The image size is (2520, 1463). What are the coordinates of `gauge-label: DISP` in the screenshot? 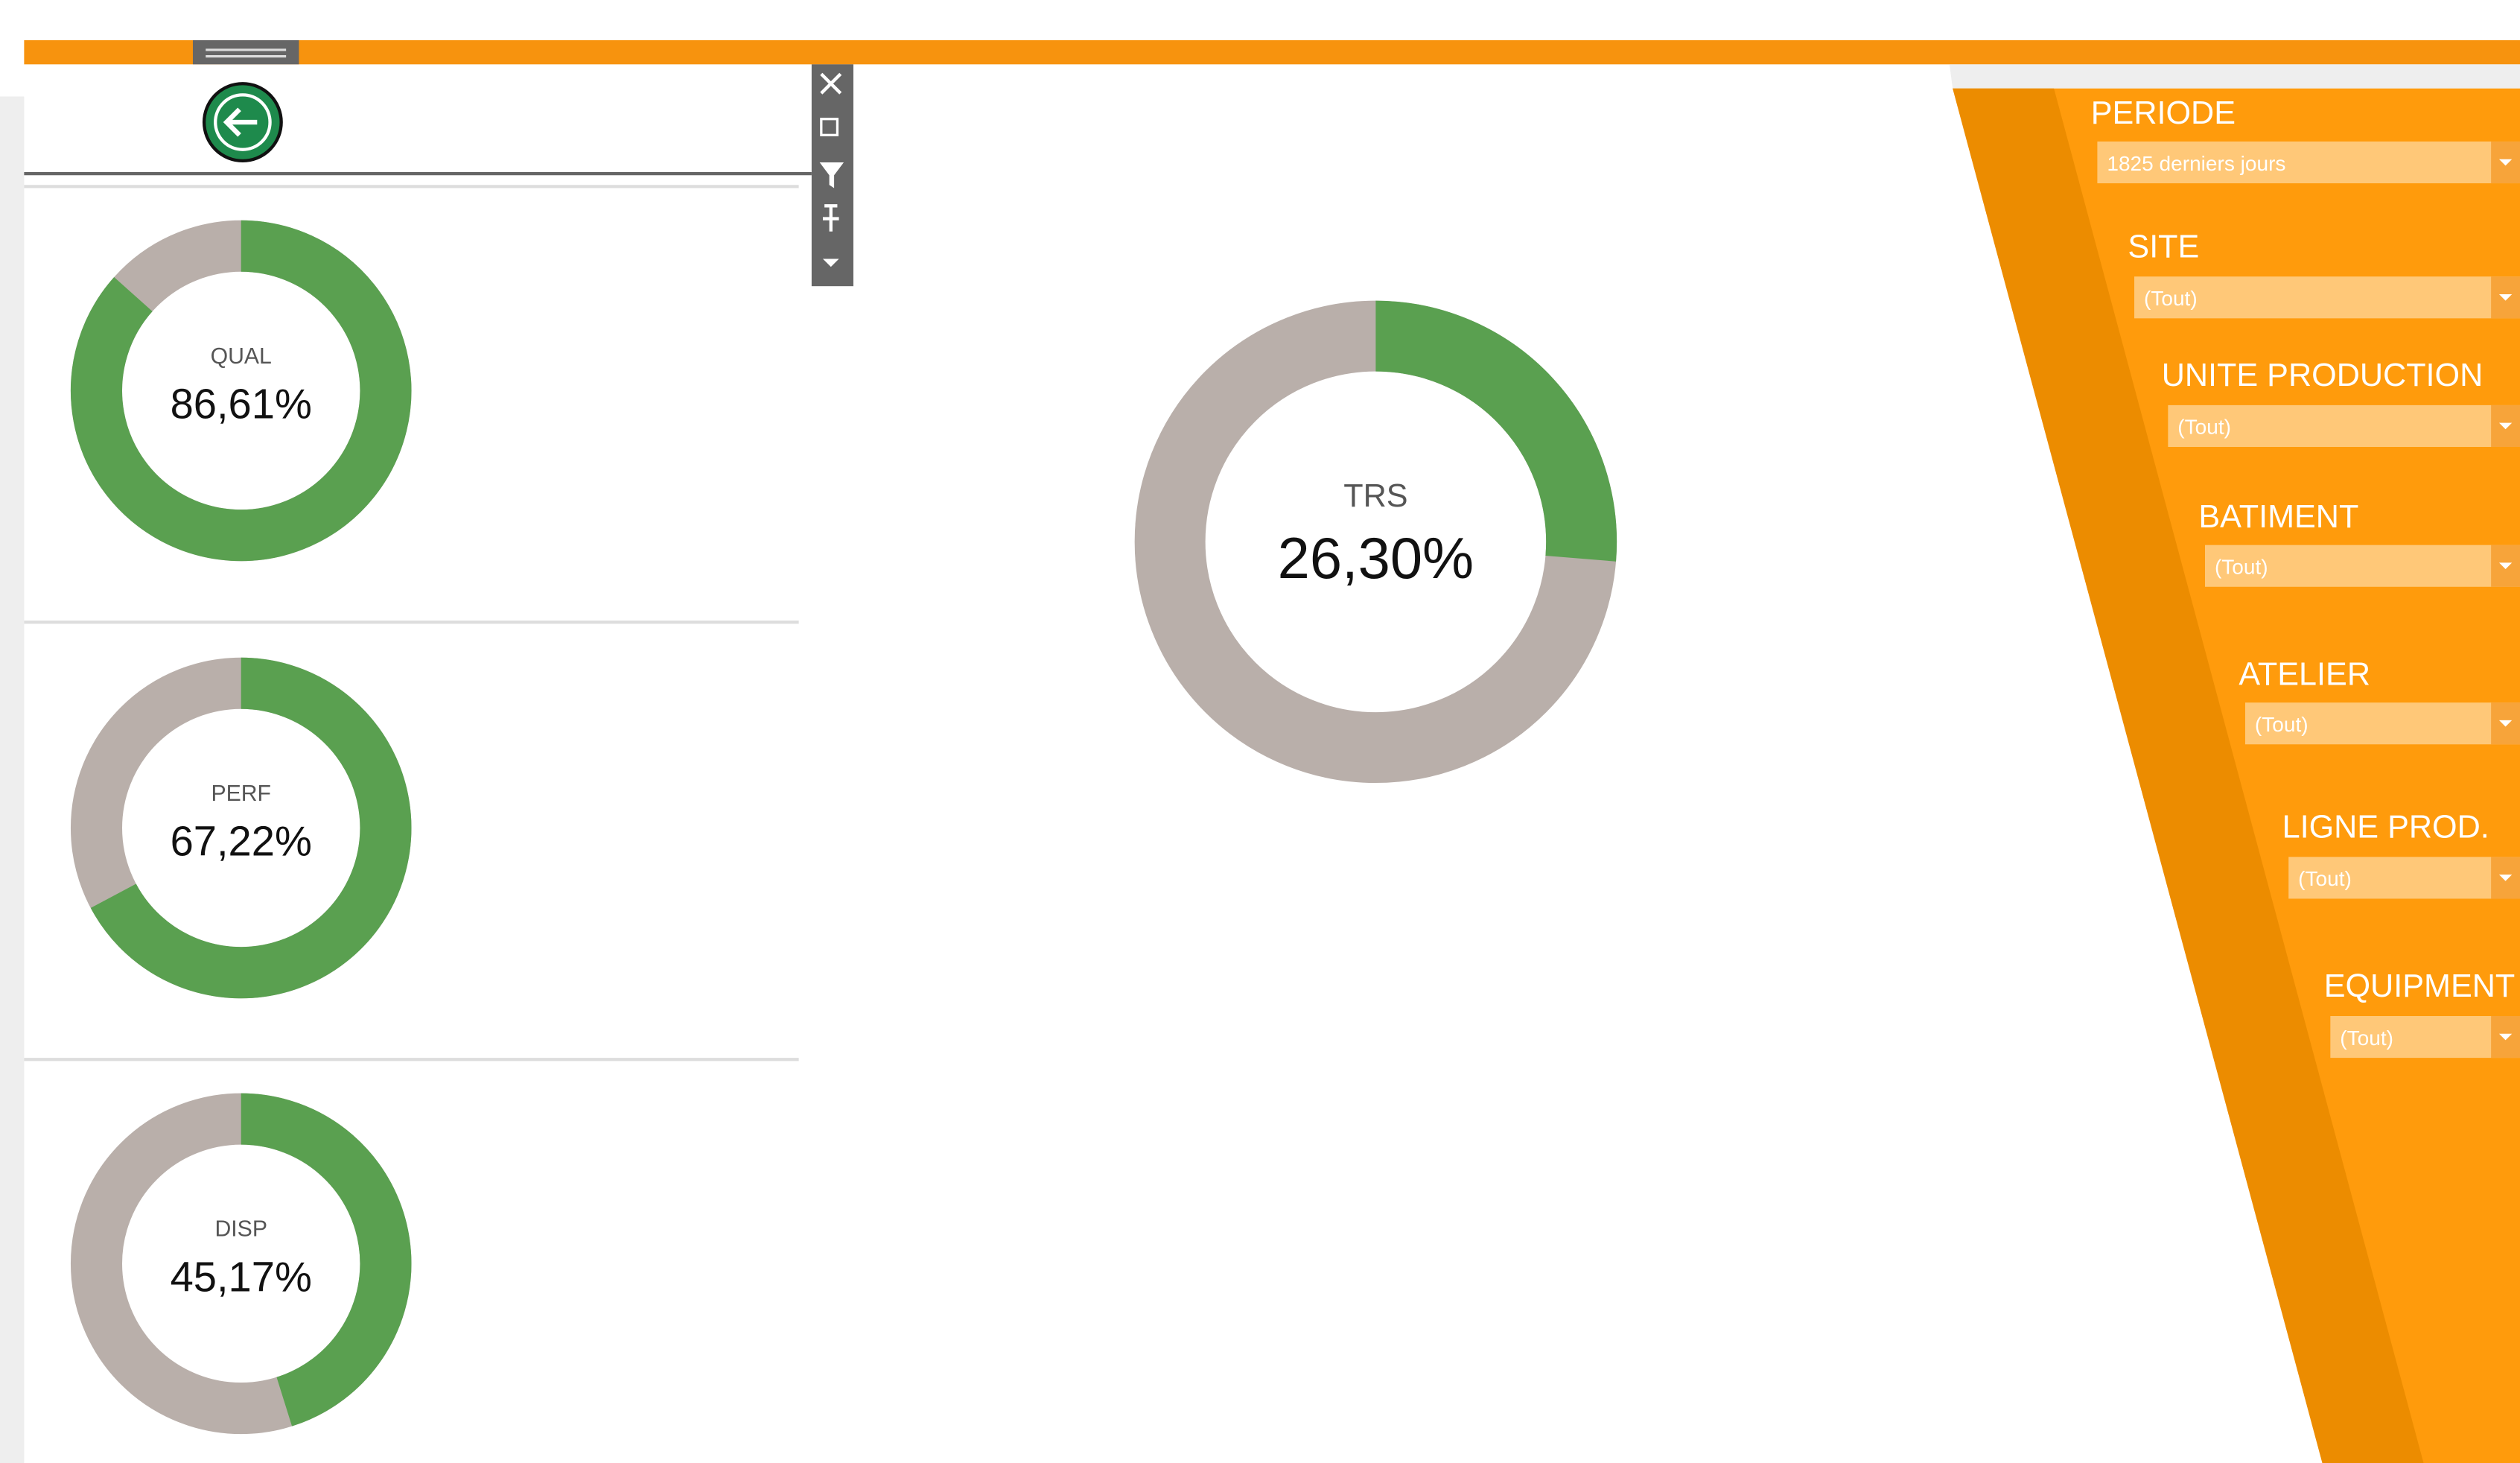 It's located at (240, 1229).